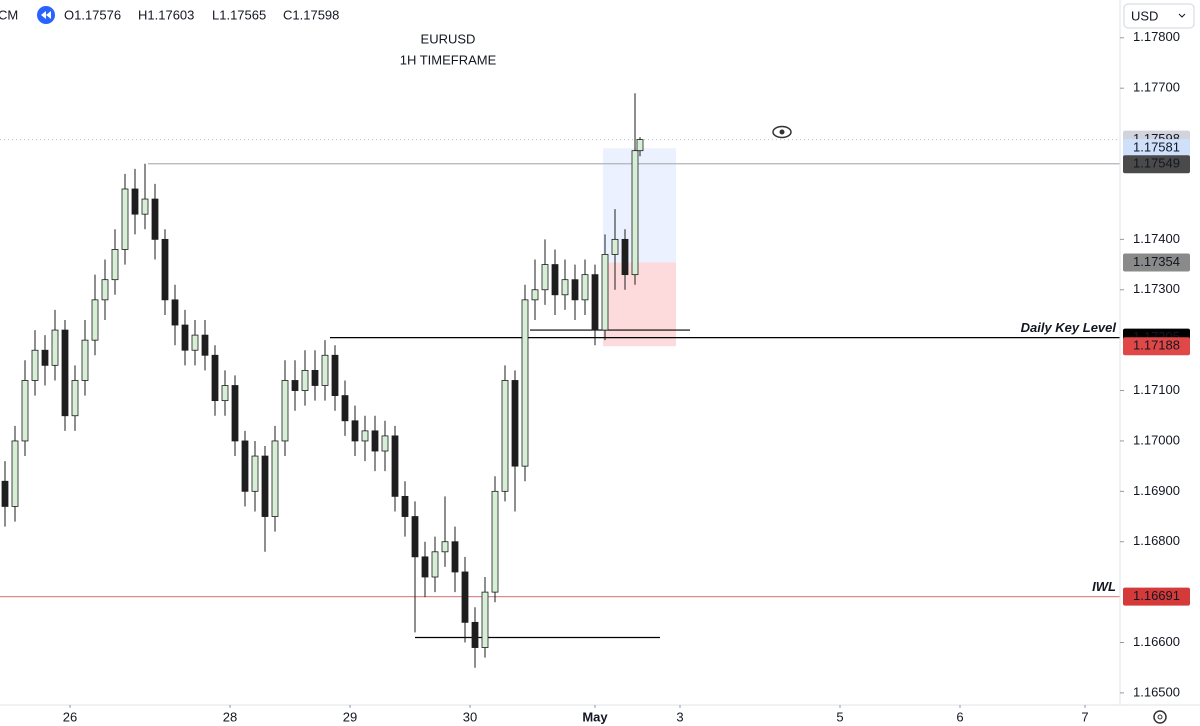  What do you see at coordinates (70, 716) in the screenshot?
I see `x-tick-label: 26` at bounding box center [70, 716].